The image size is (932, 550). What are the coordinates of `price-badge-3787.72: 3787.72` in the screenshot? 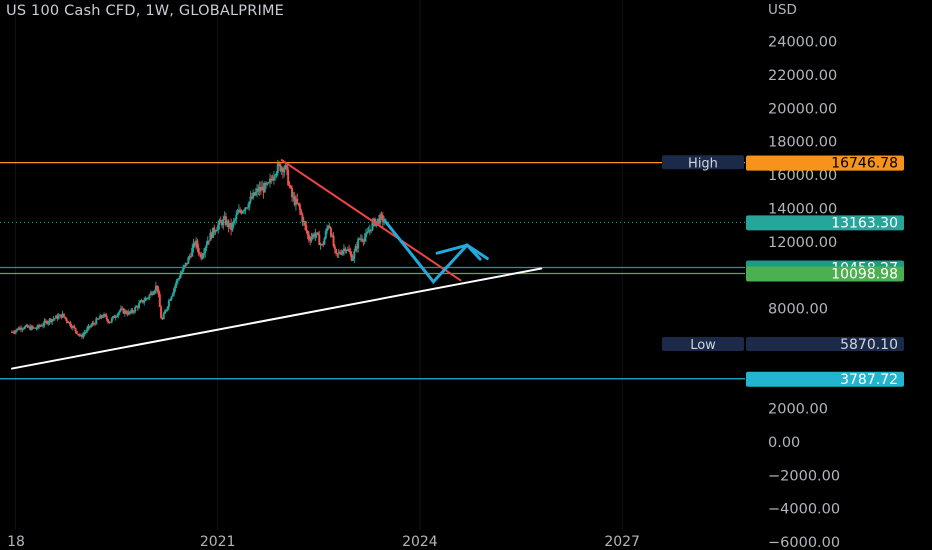 It's located at (869, 380).